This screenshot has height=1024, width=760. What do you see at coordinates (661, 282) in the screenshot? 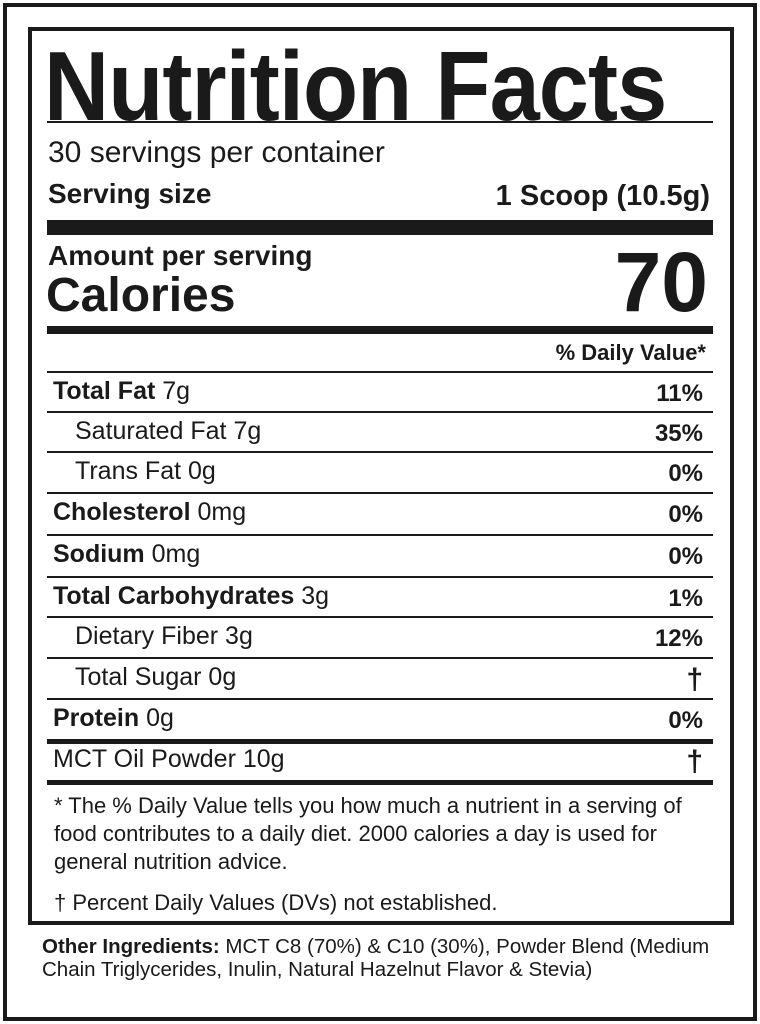
I see `calories-value: 70` at bounding box center [661, 282].